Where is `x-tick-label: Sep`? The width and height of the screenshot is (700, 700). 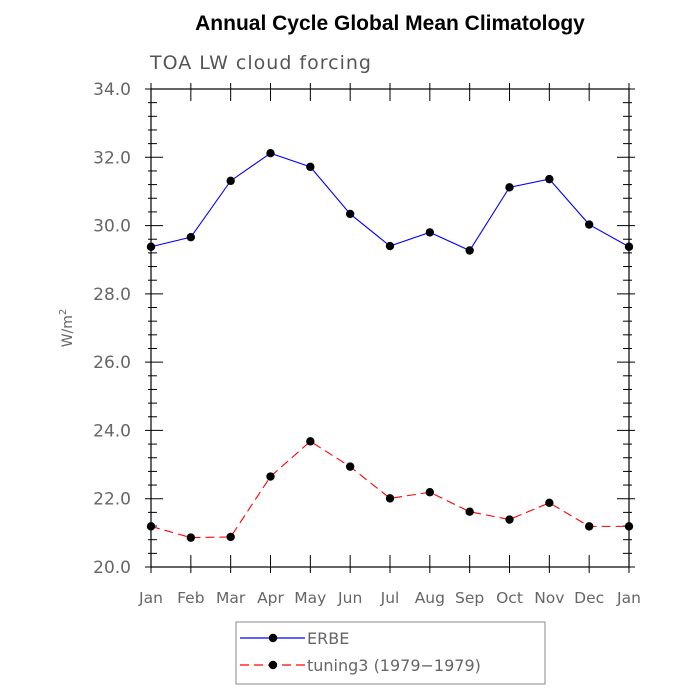 x-tick-label: Sep is located at coordinates (469, 598).